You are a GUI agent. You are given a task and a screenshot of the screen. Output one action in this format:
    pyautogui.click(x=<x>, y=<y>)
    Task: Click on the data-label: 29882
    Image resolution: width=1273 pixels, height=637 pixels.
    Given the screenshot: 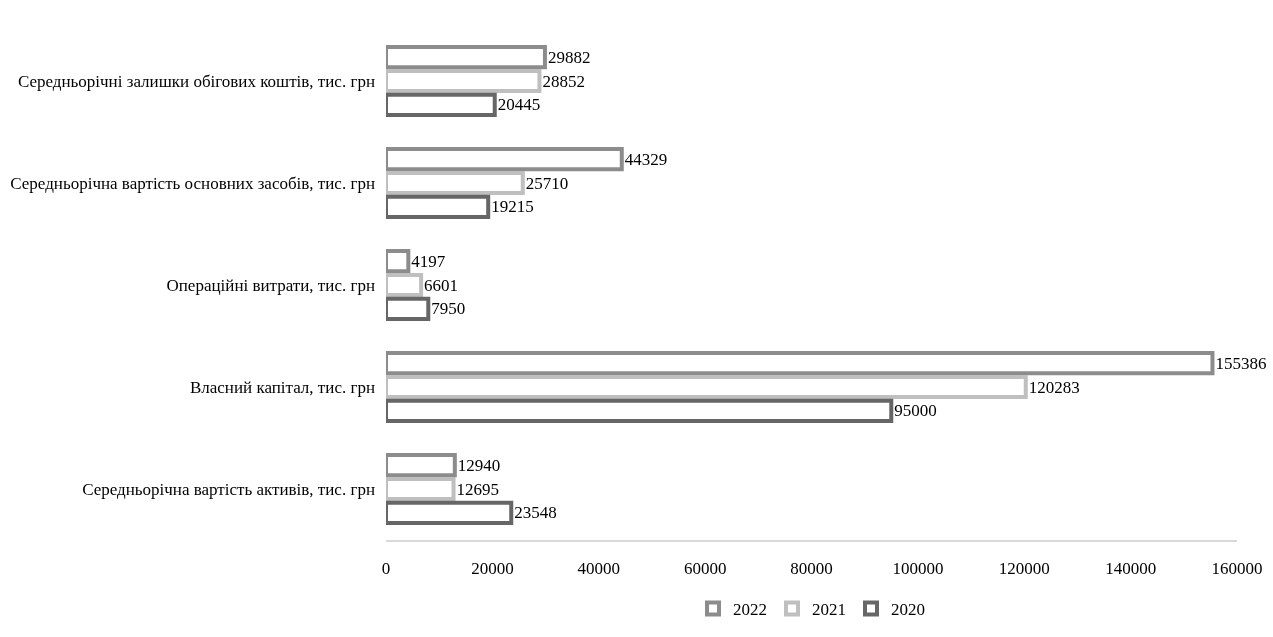 What is the action you would take?
    pyautogui.click(x=569, y=57)
    